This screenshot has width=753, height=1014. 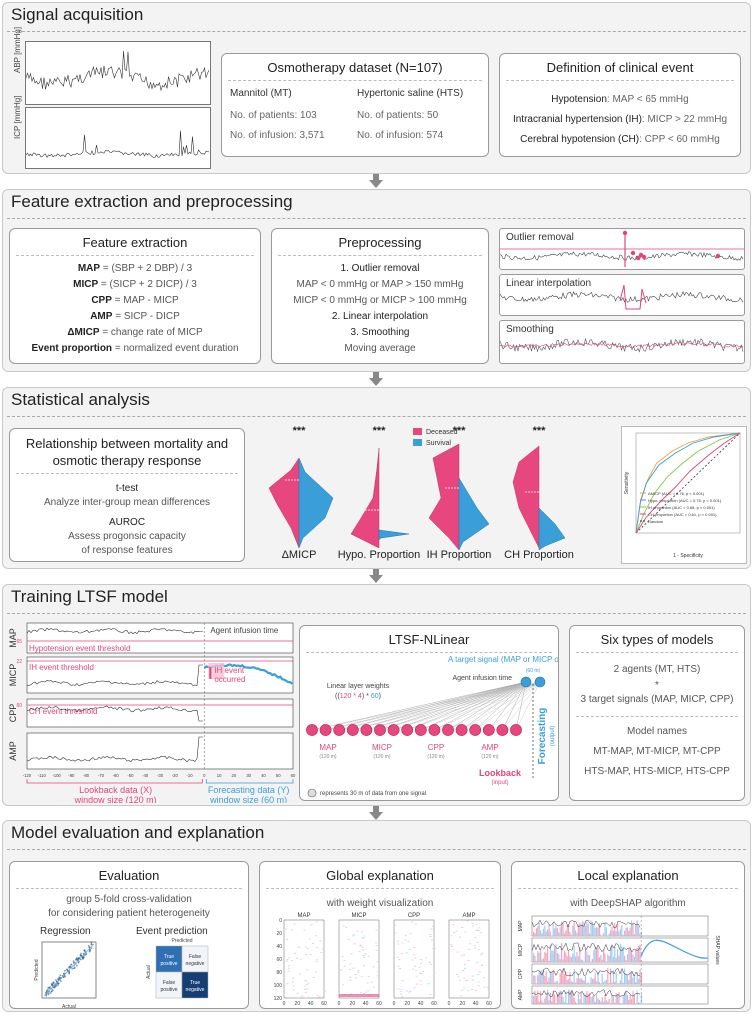 What do you see at coordinates (644, 257) in the screenshot?
I see `outlier-marker` at bounding box center [644, 257].